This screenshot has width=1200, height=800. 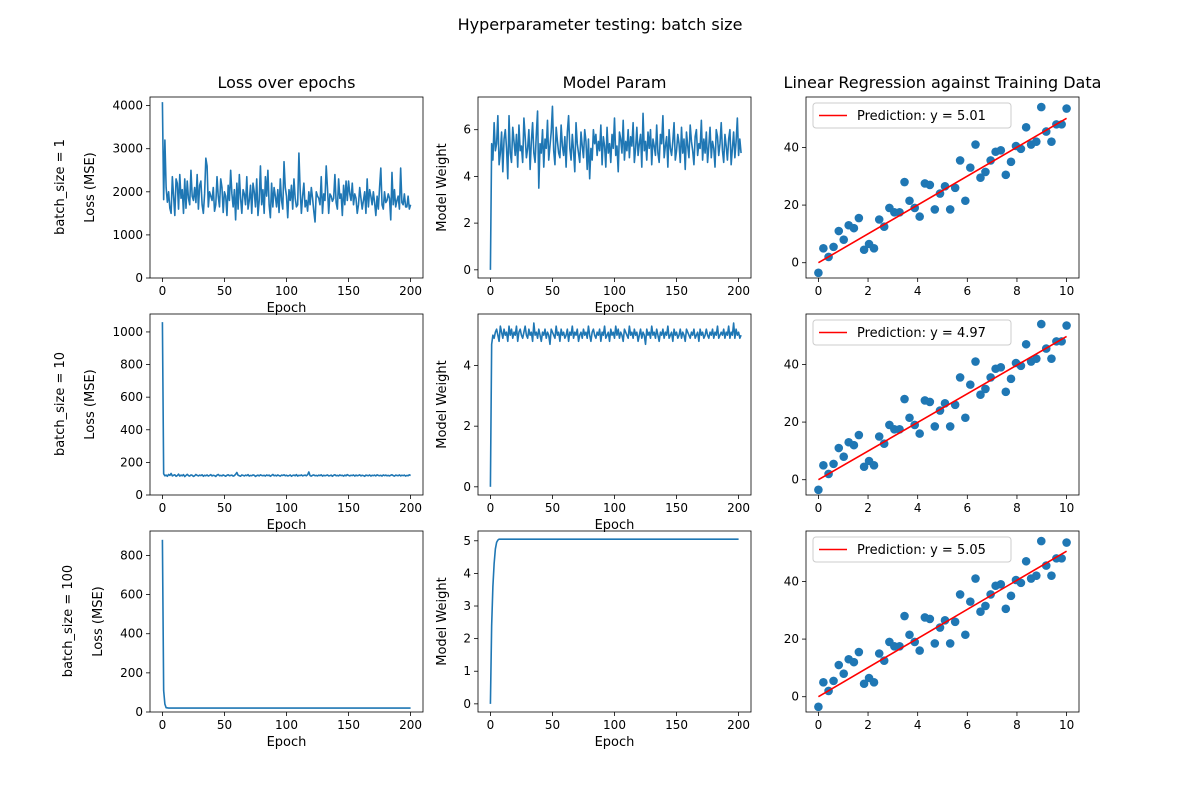 I want to click on subplot-r1-c1: 0 50 100 150 200 0 2 4 Epoch Model Weight, so click(x=593, y=423).